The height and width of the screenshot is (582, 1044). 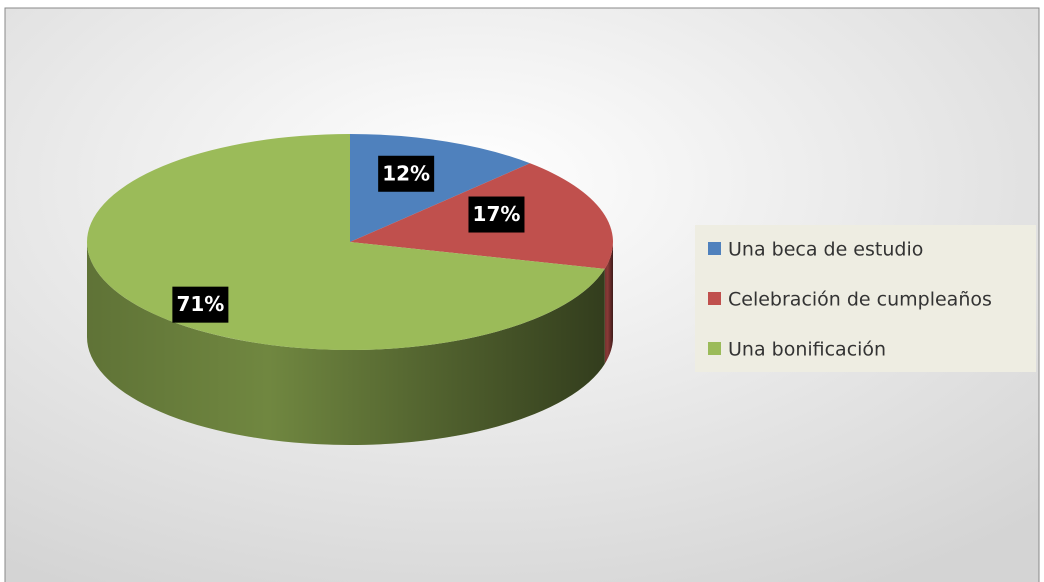 What do you see at coordinates (608, 303) in the screenshot?
I see `slice-side-shade` at bounding box center [608, 303].